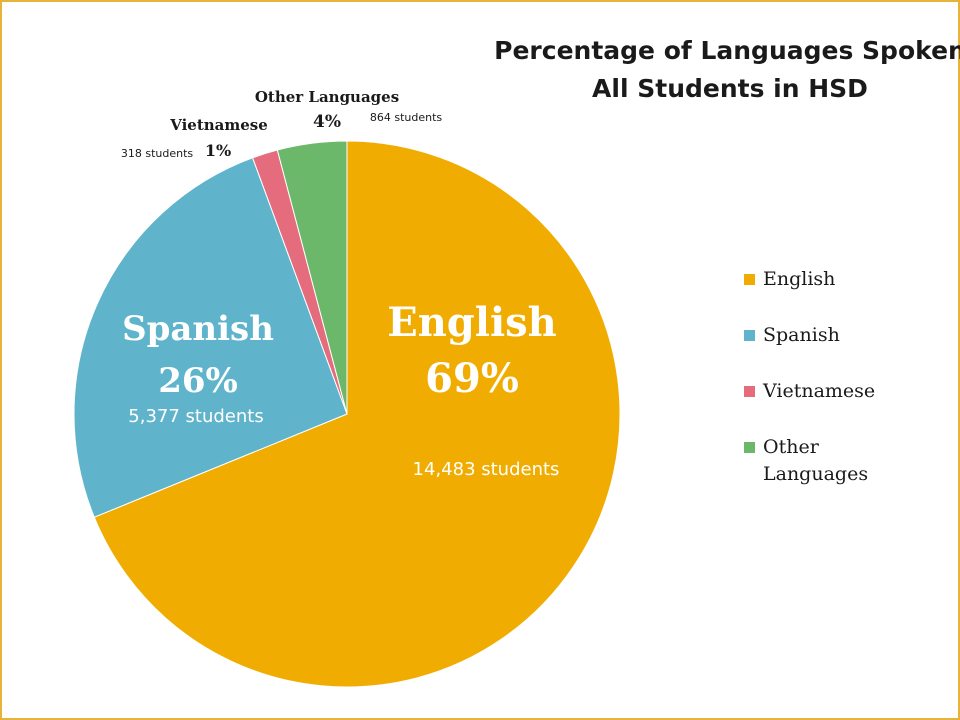 Image resolution: width=960 pixels, height=720 pixels. I want to click on legend-item-other-languages: Other Languages, so click(844, 466).